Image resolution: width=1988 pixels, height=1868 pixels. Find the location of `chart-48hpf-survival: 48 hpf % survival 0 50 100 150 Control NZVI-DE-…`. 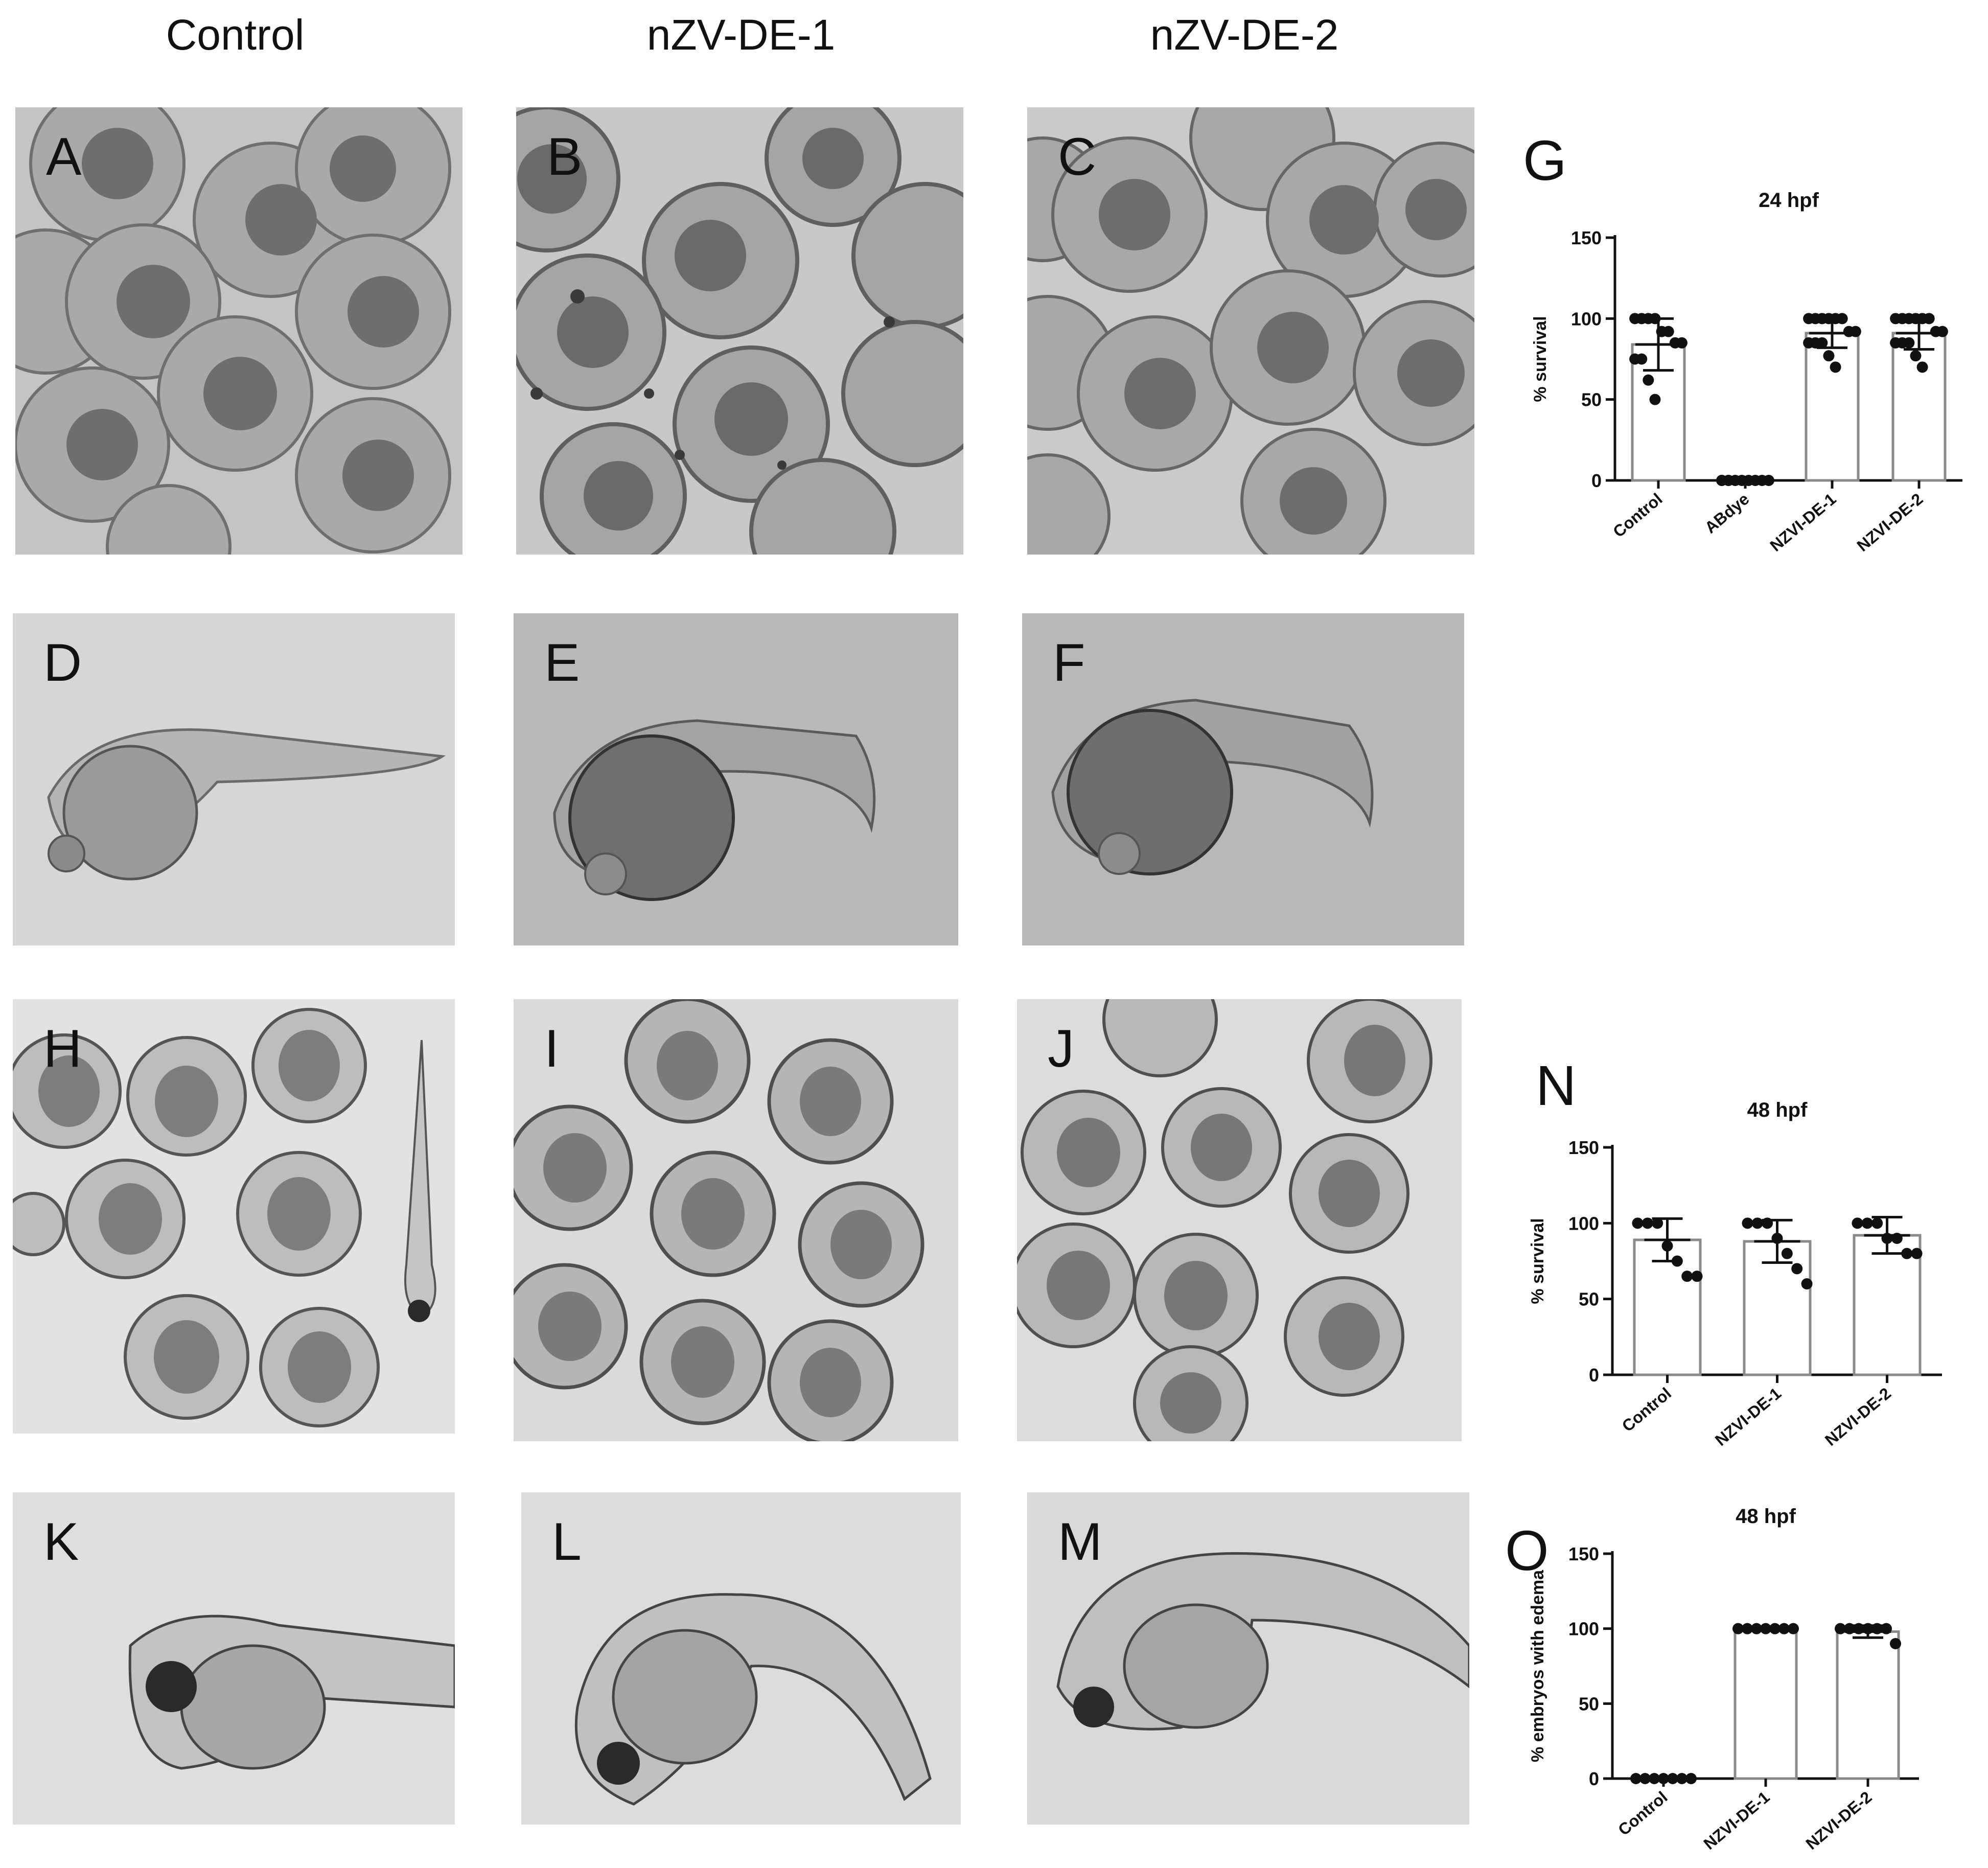

chart-48hpf-survival: 48 hpf % survival 0 50 100 150 Control NZVI-DE-… is located at coordinates (1751, 1282).